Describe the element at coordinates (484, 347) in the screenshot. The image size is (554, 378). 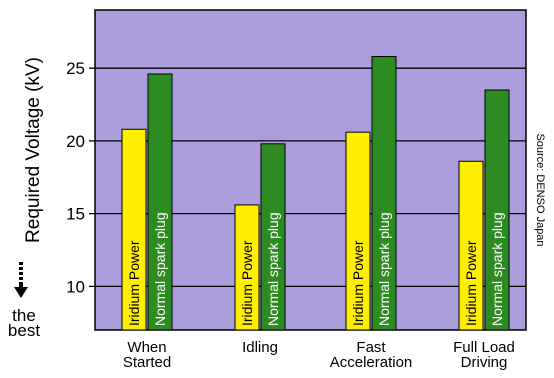
I see `x-tick-label: Full Load` at that location.